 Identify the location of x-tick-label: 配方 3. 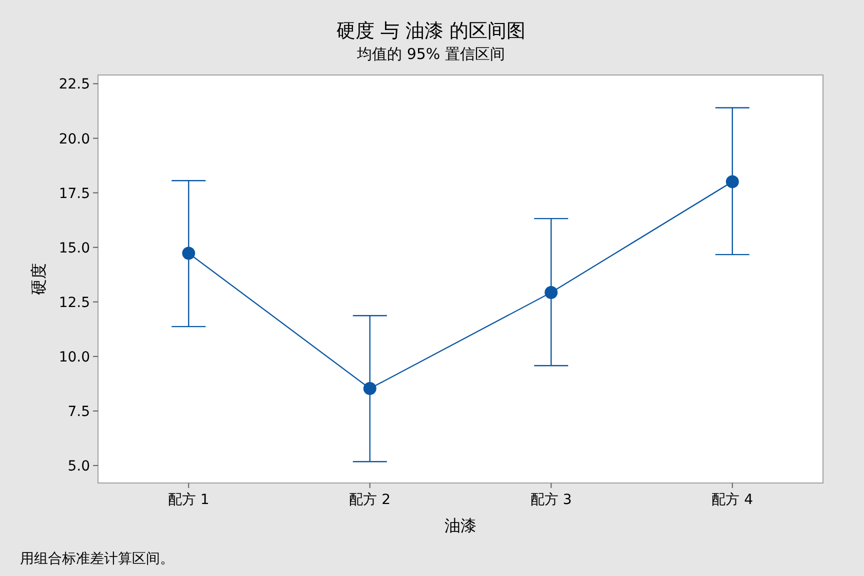
(551, 500).